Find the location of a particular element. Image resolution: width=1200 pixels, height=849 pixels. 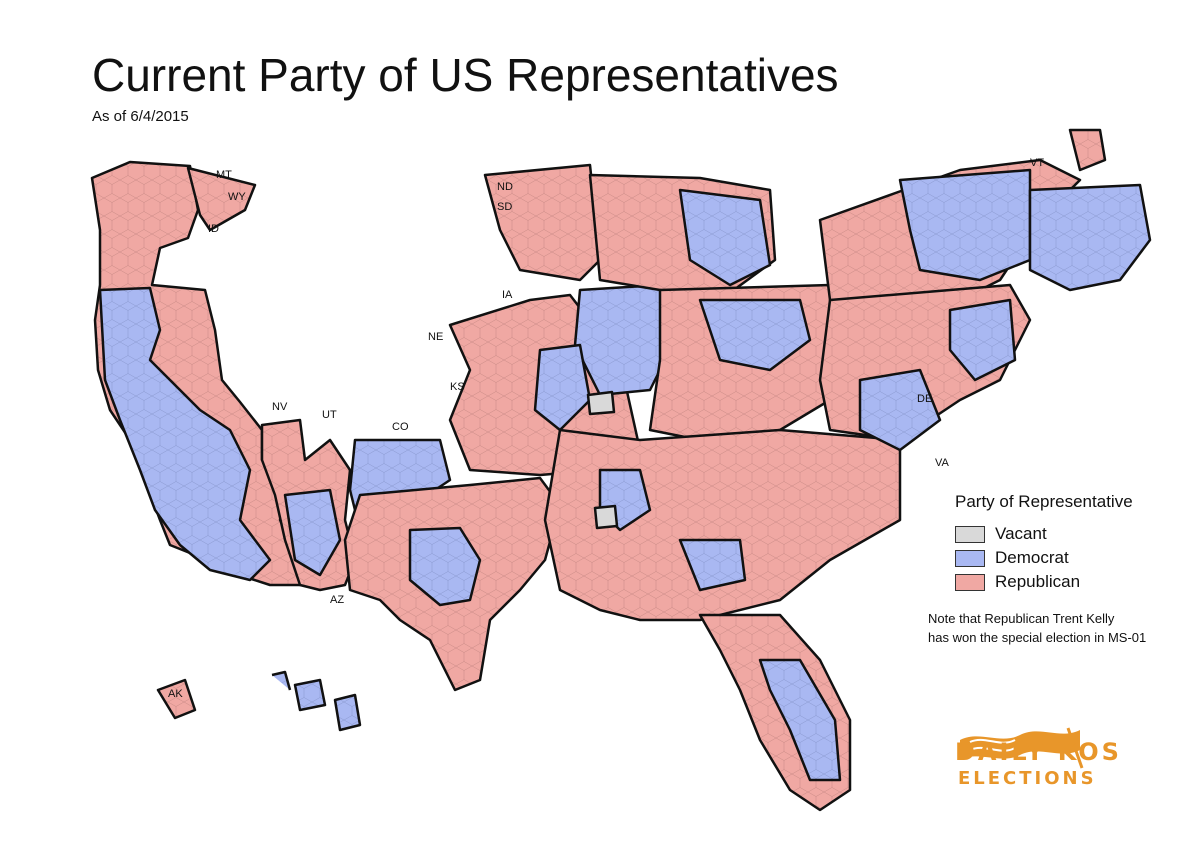

state-label-ut: UT is located at coordinates (329, 415).